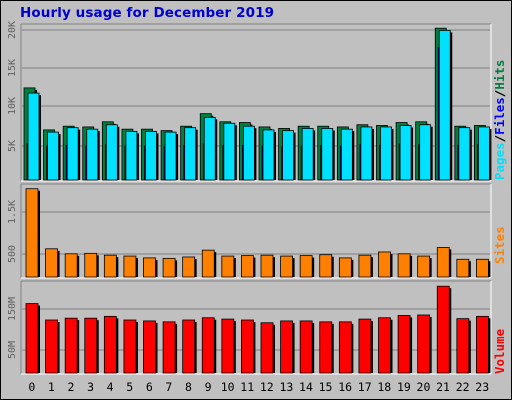  Describe the element at coordinates (326, 387) in the screenshot. I see `x-tick-label: 15` at that location.